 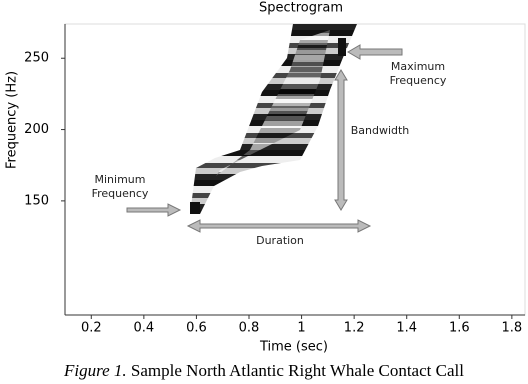 What do you see at coordinates (249, 328) in the screenshot?
I see `x-tick-label: 0.8` at bounding box center [249, 328].